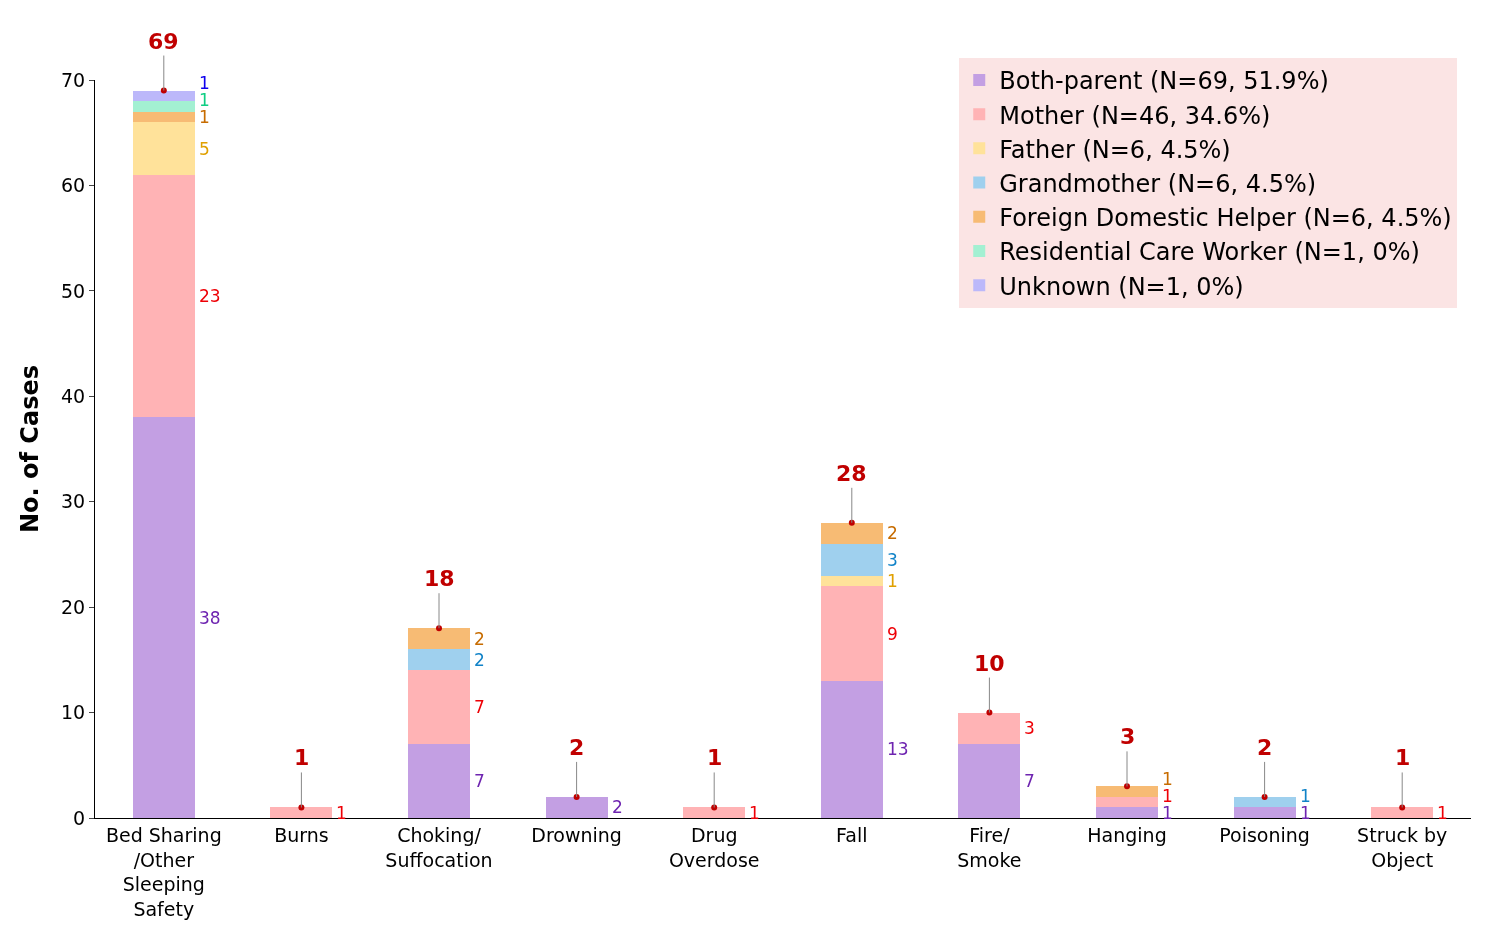  Describe the element at coordinates (898, 749) in the screenshot. I see `data-label: 13` at that location.